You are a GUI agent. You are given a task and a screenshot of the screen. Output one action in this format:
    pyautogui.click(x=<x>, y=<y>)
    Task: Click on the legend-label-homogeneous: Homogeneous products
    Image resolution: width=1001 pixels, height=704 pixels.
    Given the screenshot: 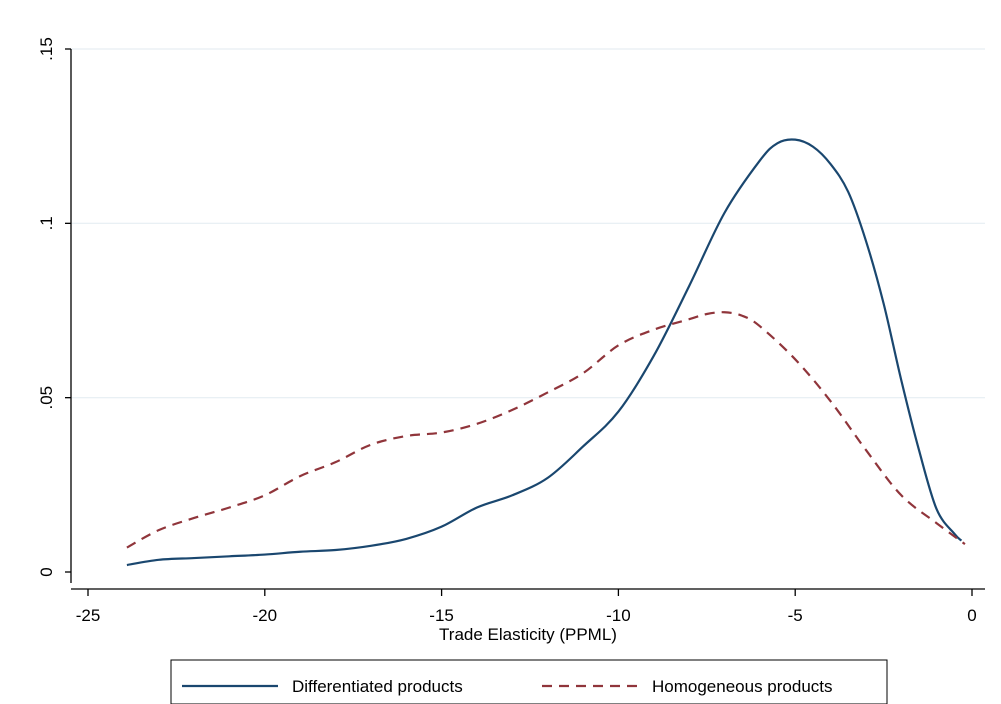 What is the action you would take?
    pyautogui.click(x=742, y=686)
    